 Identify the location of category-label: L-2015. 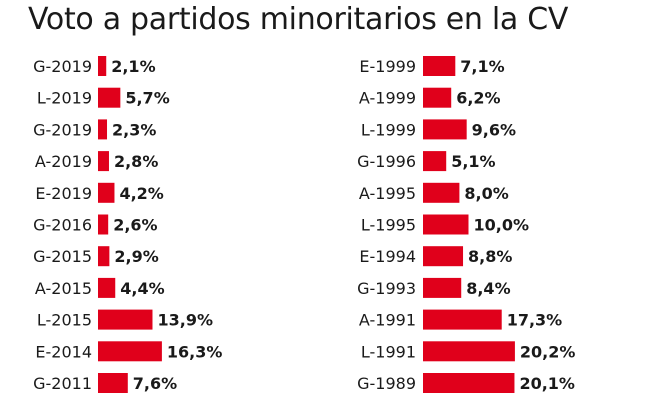
(64, 320).